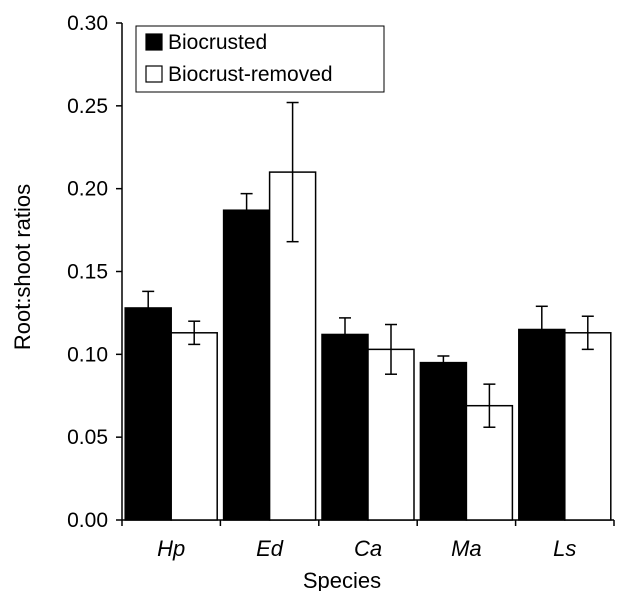 Image resolution: width=628 pixels, height=591 pixels. What do you see at coordinates (588, 426) in the screenshot?
I see `bar-biocrust-removed-ls` at bounding box center [588, 426].